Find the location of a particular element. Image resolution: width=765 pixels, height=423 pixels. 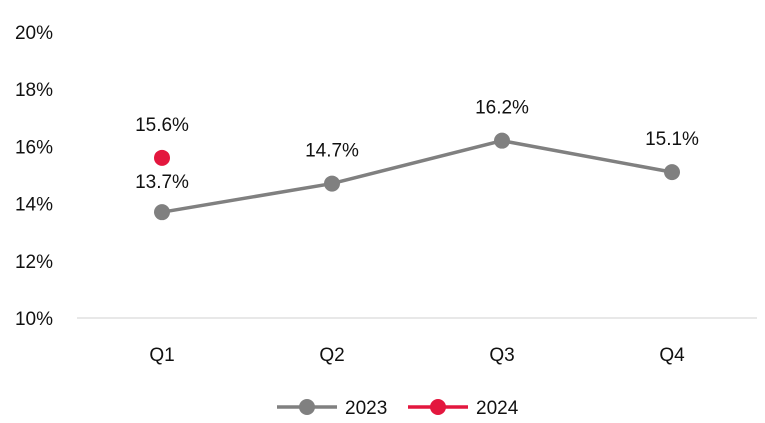

y-tick-label: 20% is located at coordinates (34, 33).